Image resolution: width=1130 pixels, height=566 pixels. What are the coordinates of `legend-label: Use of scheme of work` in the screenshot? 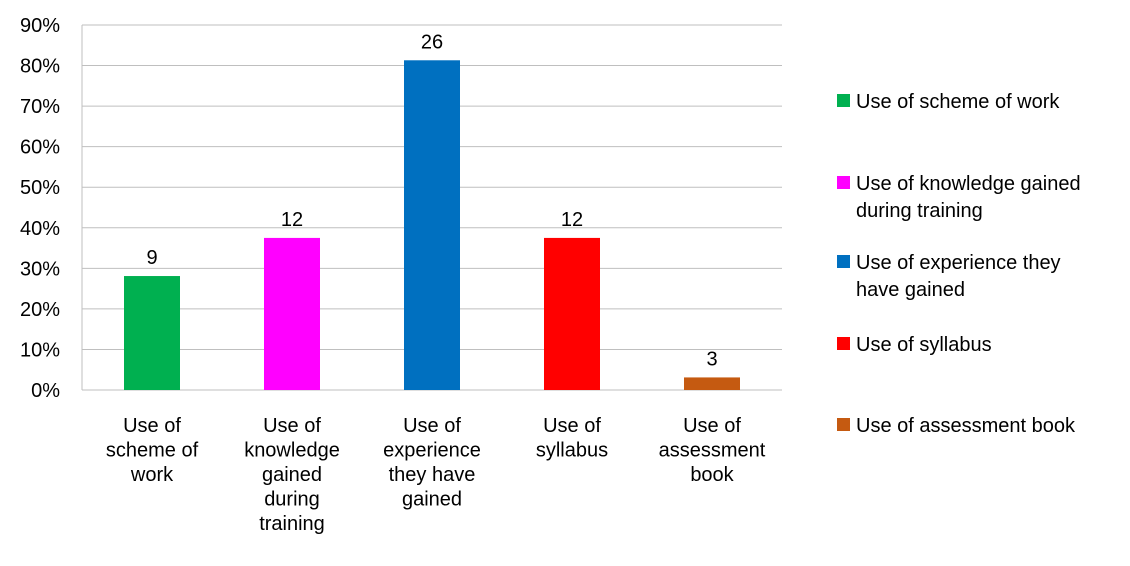 It's located at (958, 102).